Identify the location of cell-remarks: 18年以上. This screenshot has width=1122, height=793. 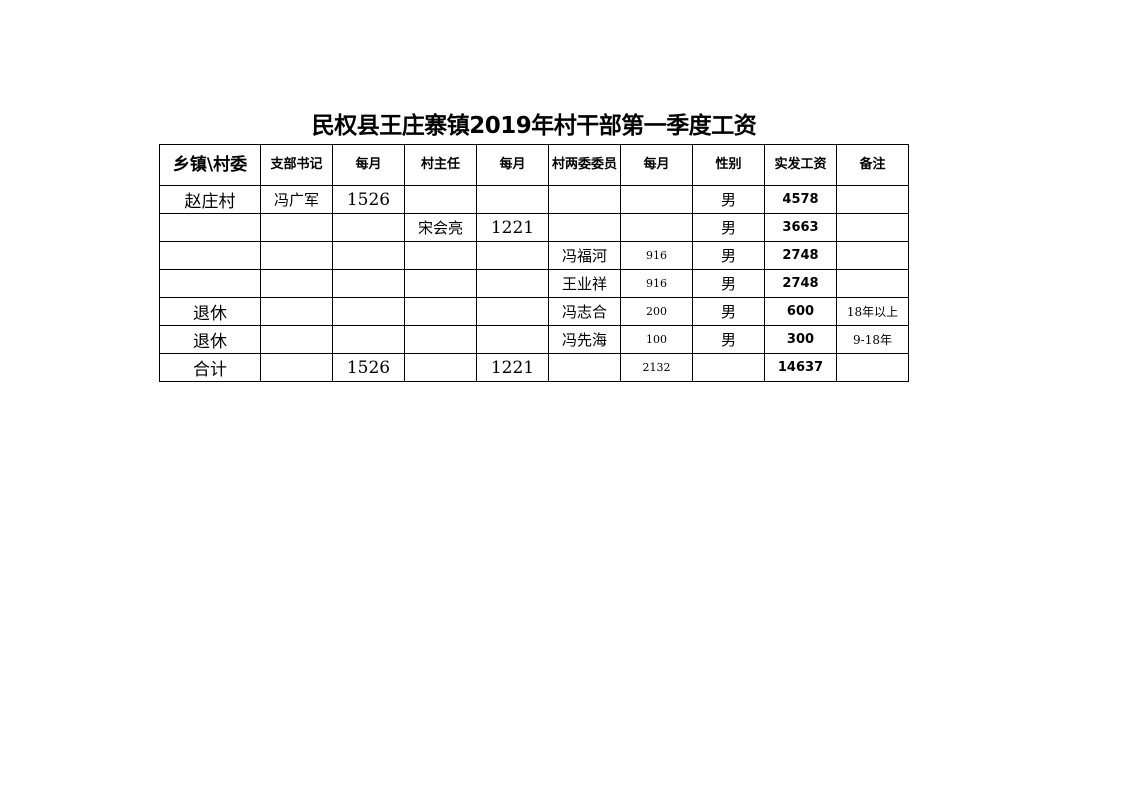
(872, 311).